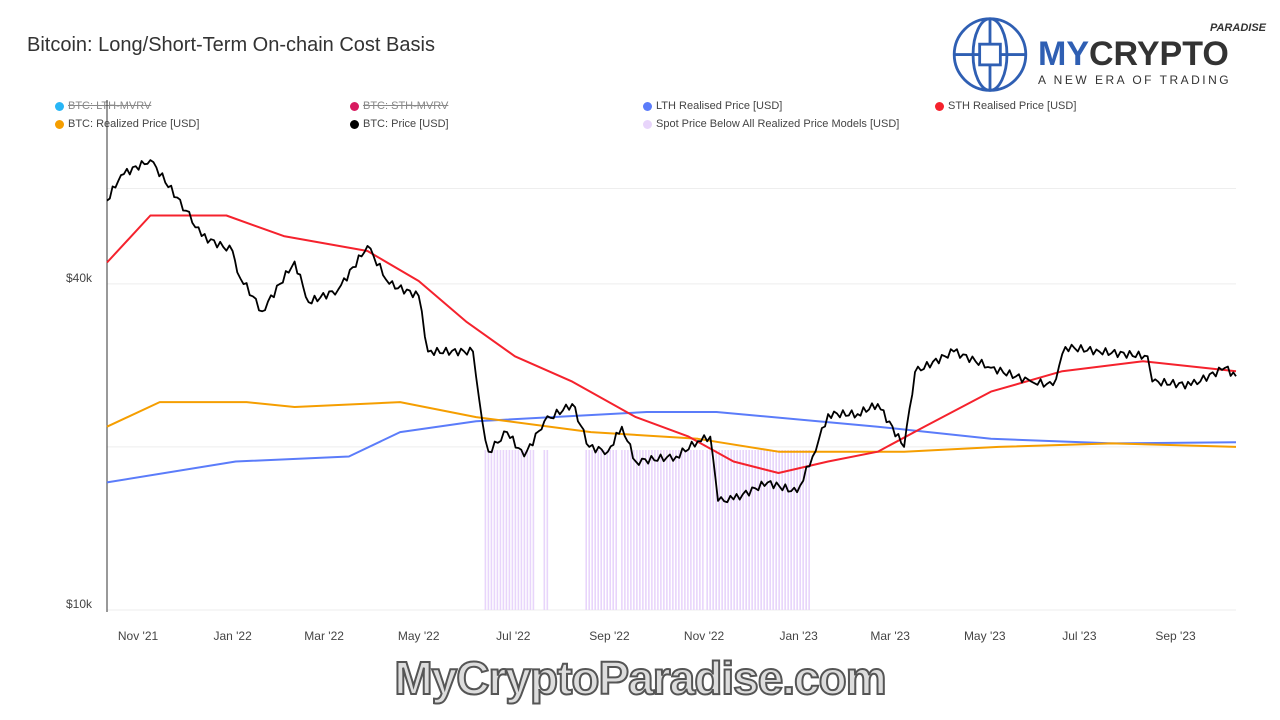 This screenshot has height=720, width=1280. I want to click on legend-item: BTC: STH-MVRV, so click(399, 106).